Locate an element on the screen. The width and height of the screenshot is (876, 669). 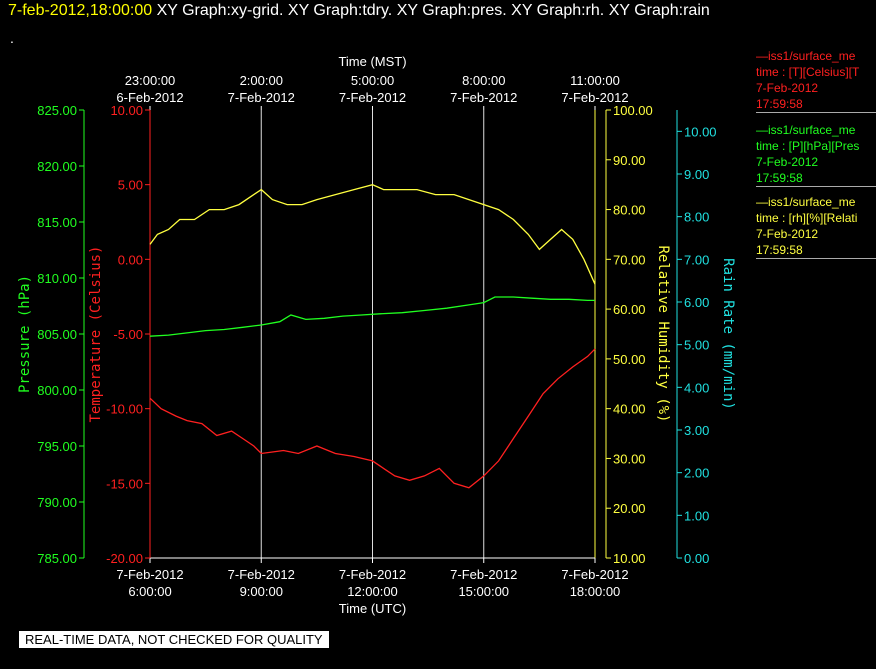
rain-tick-label: 8.00 is located at coordinates (696, 217).